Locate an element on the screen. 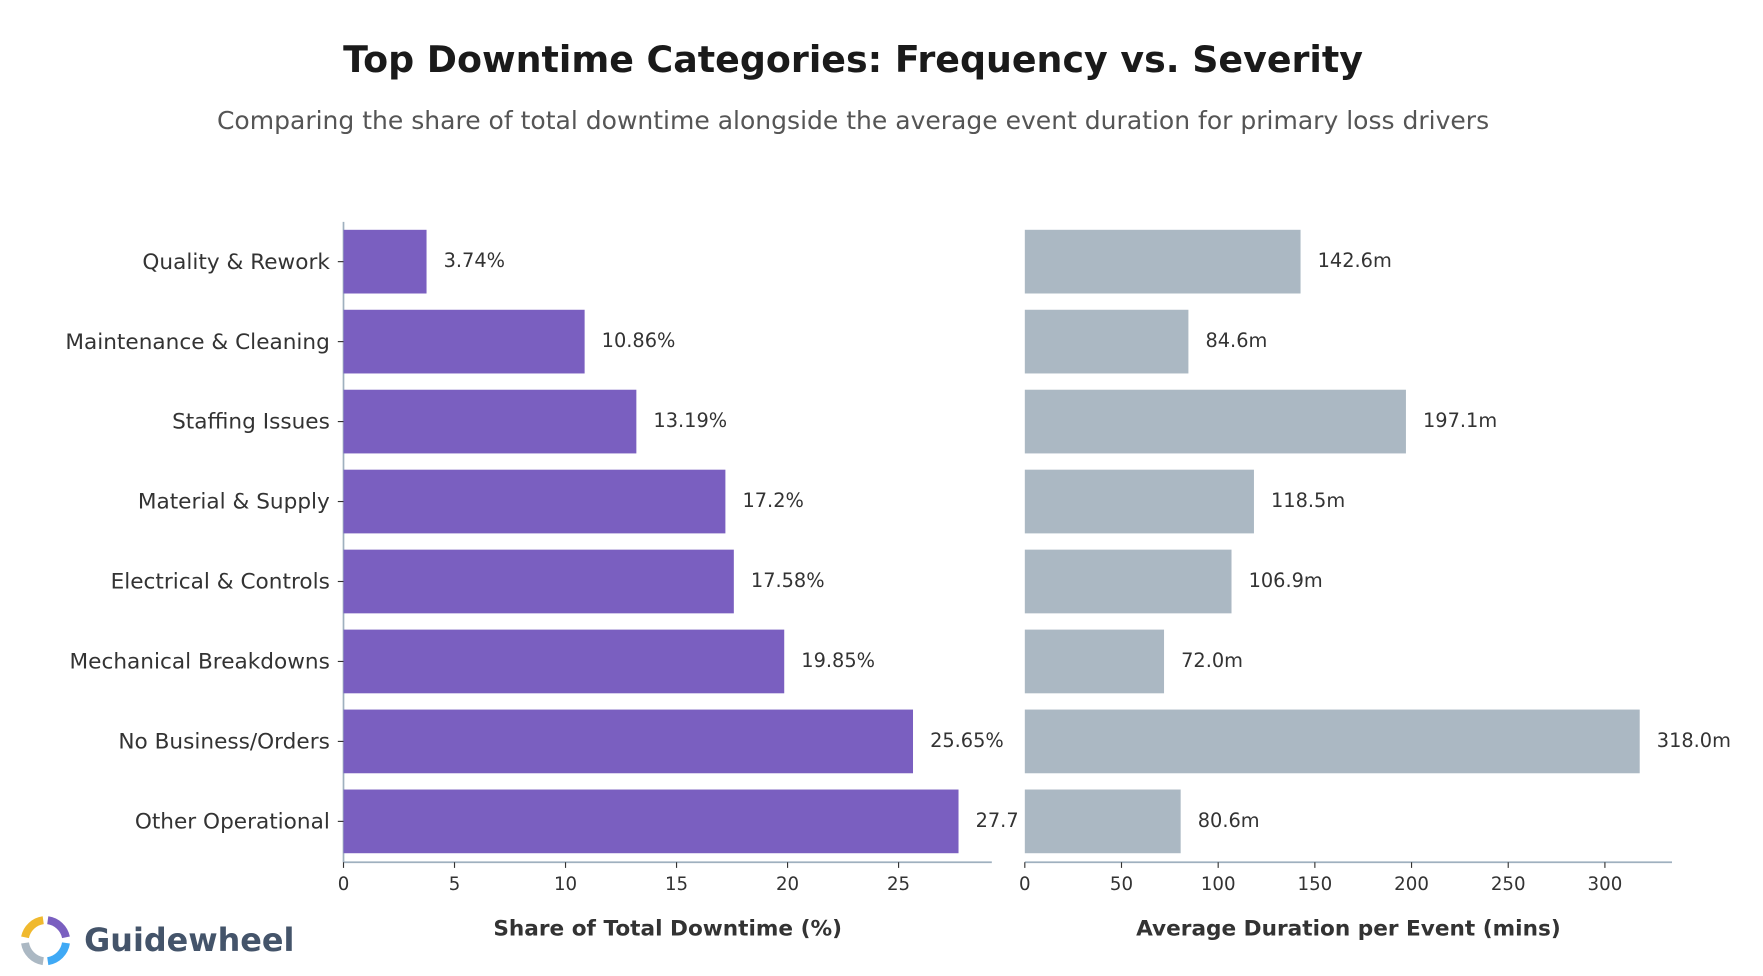 Image resolution: width=1763 pixels, height=976 pixels. y-tick-label: Other Operational is located at coordinates (232, 822).